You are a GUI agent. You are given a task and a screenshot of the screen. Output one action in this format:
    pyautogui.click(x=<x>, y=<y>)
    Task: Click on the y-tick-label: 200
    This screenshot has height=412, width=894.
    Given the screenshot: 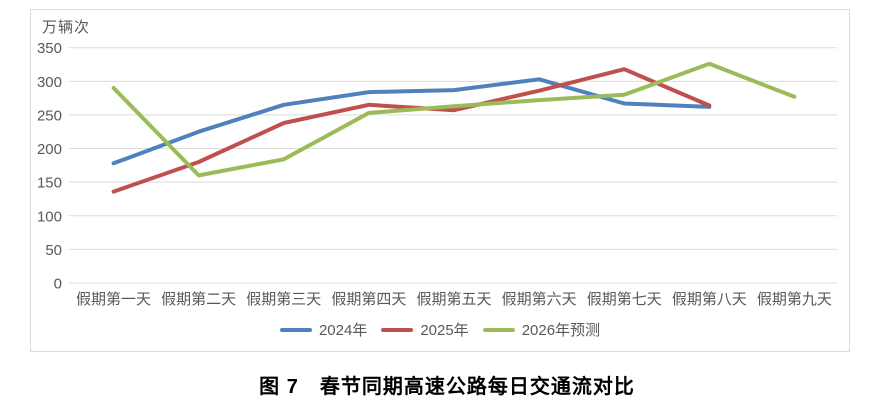 What is the action you would take?
    pyautogui.click(x=49, y=149)
    